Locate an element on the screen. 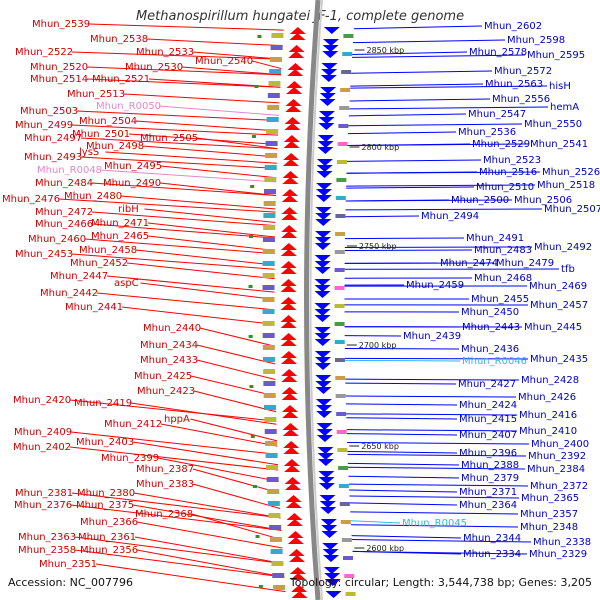 Image resolution: width=600 pixels, height=600 pixels. right-gene-label: Mhun_2364 is located at coordinates (488, 505).